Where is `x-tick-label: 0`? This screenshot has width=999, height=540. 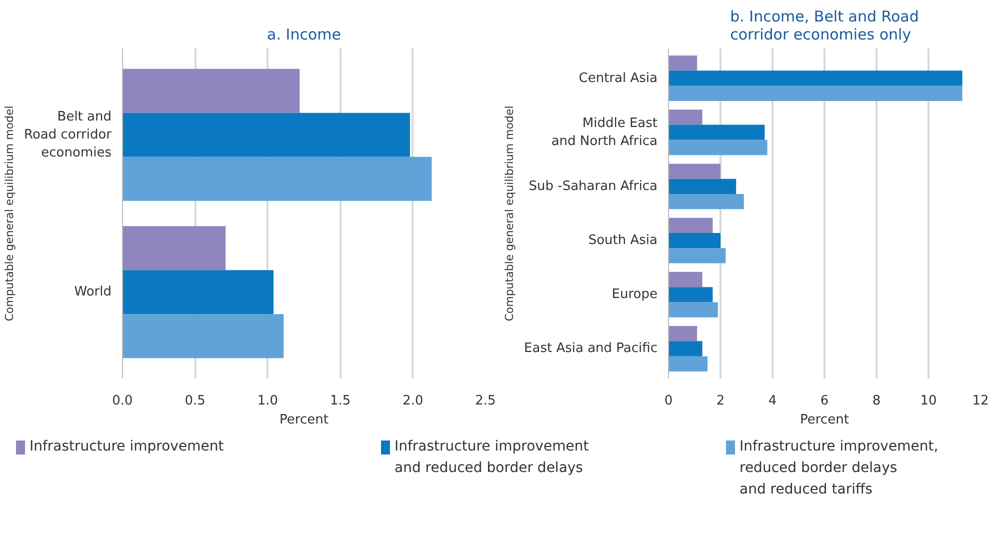
x-tick-label: 0 is located at coordinates (668, 401).